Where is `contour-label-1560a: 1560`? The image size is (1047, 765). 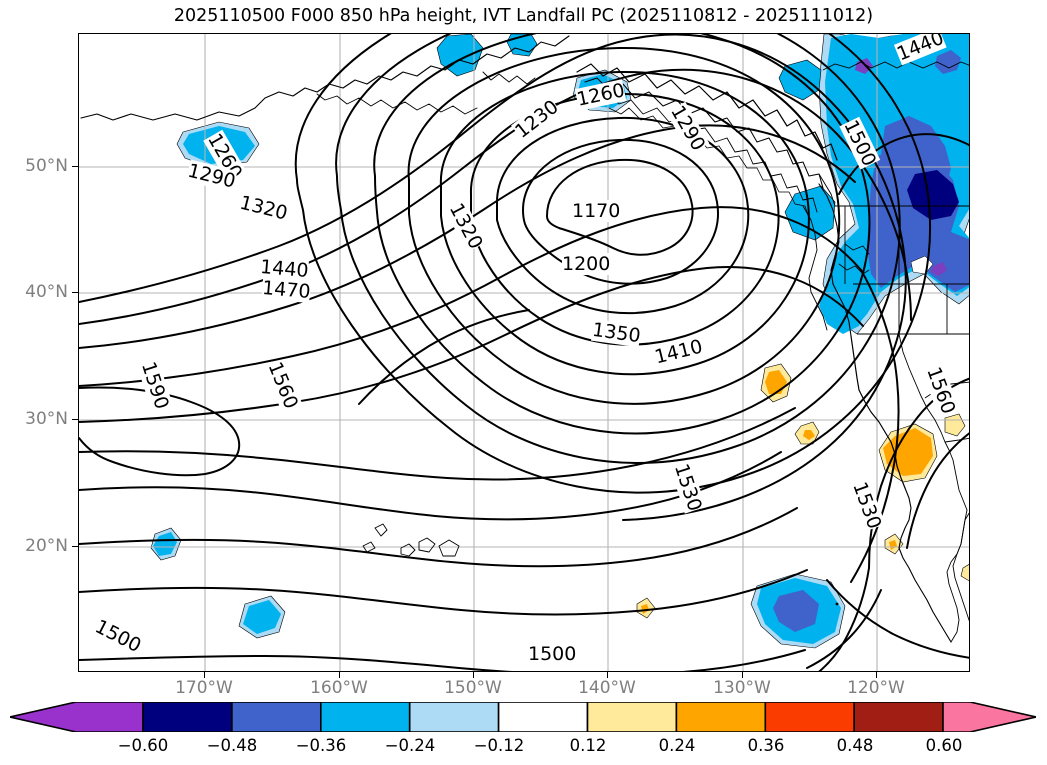
contour-label-1560a: 1560 is located at coordinates (283, 385).